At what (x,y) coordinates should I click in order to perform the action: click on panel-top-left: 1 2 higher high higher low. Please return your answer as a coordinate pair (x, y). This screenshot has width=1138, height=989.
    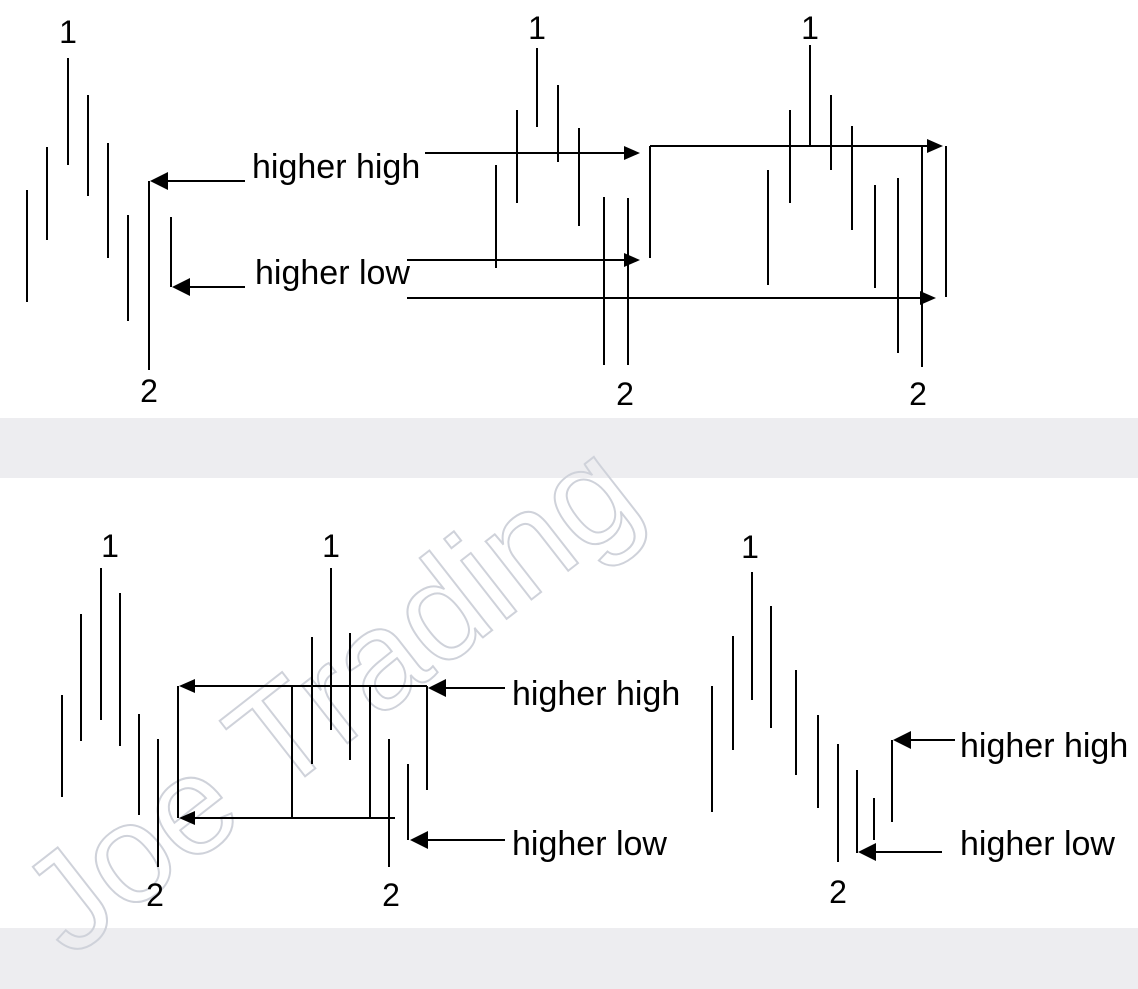
    Looking at the image, I should click on (223, 211).